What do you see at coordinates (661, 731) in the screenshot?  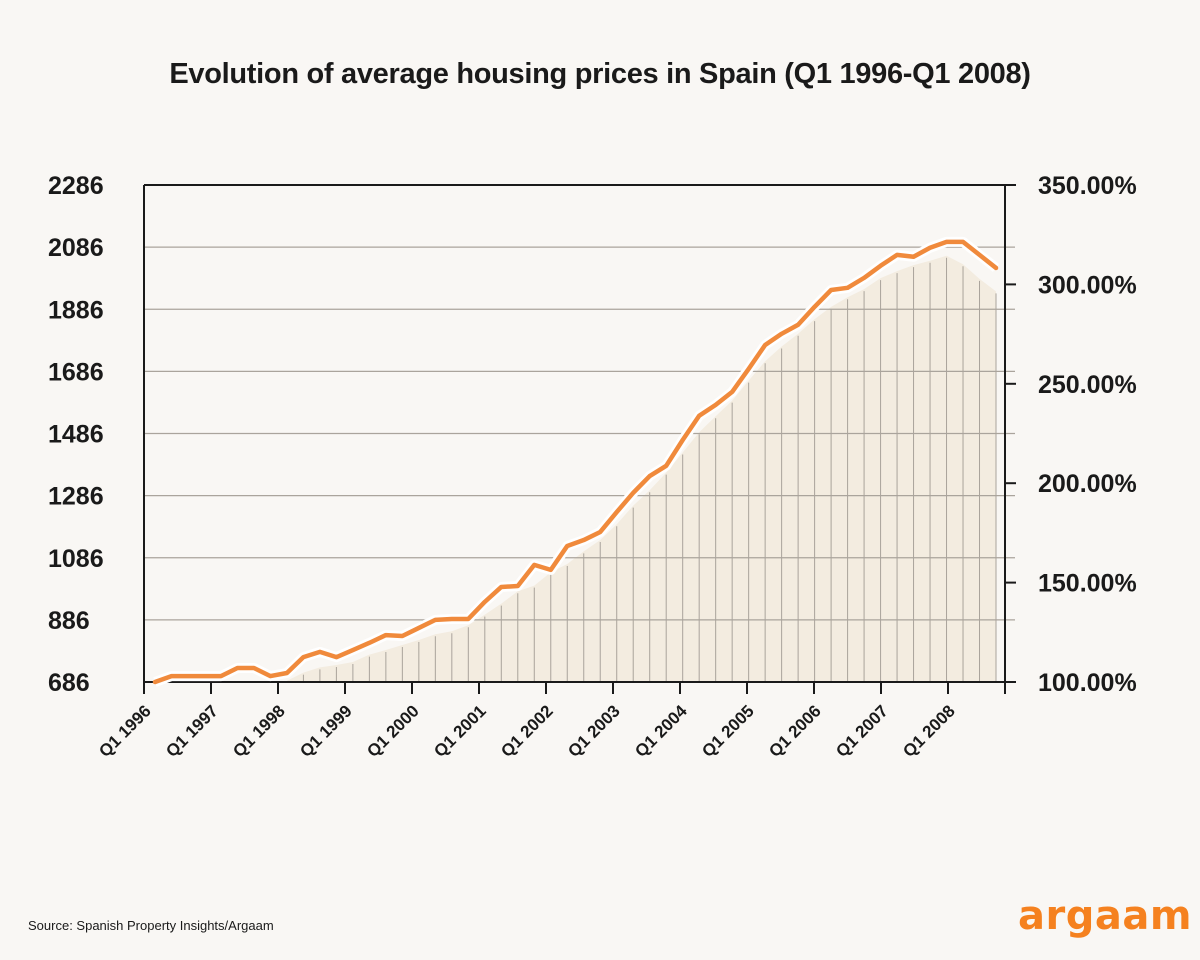 I see `x-tick-label: Q1 2004` at bounding box center [661, 731].